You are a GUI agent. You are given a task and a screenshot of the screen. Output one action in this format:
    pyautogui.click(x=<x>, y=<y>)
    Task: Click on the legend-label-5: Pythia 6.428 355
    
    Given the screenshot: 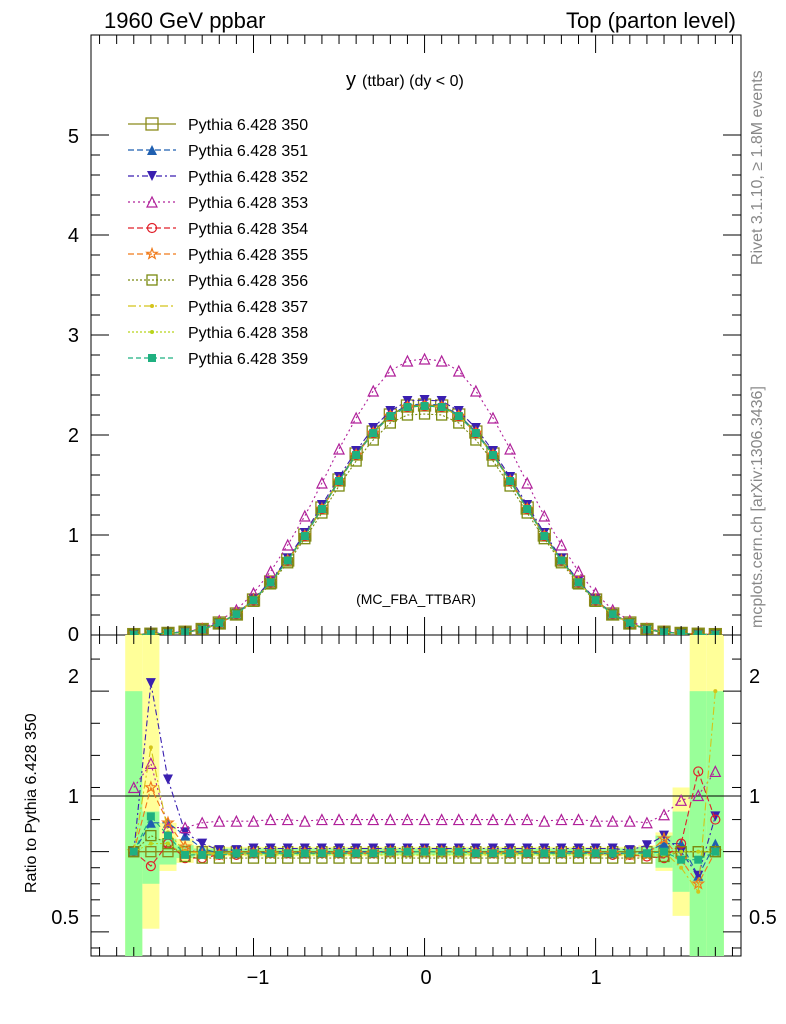 What is the action you would take?
    pyautogui.click(x=248, y=255)
    